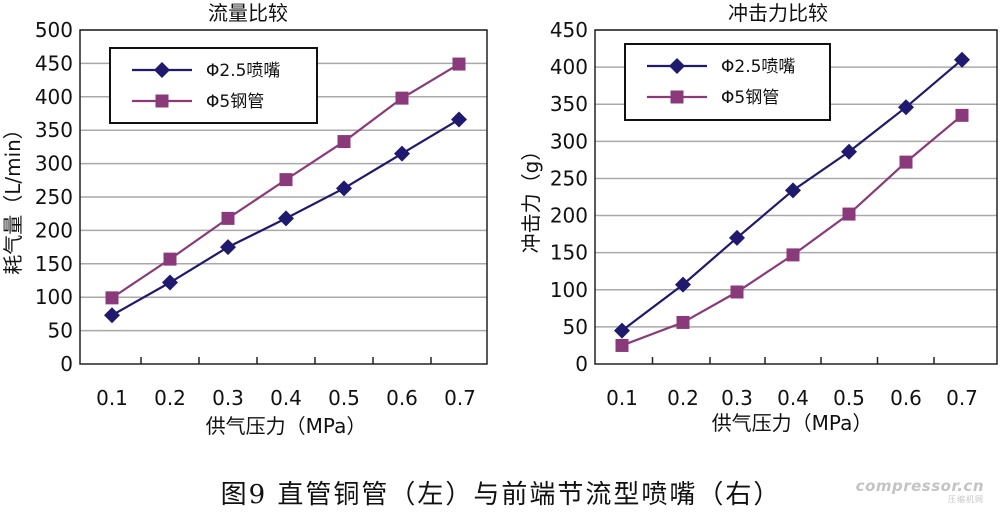 Image resolution: width=1002 pixels, height=515 pixels. I want to click on figure-caption: 图9 直管铜管（左）与前端节流型喷嘴（右）, so click(501, 495).